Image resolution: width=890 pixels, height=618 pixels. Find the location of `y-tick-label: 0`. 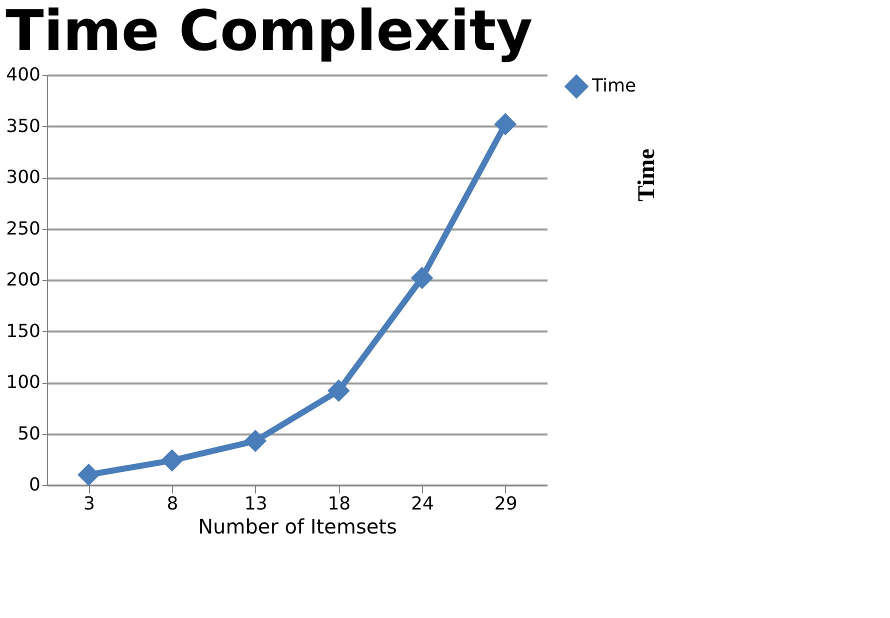

y-tick-label: 0 is located at coordinates (34, 485).